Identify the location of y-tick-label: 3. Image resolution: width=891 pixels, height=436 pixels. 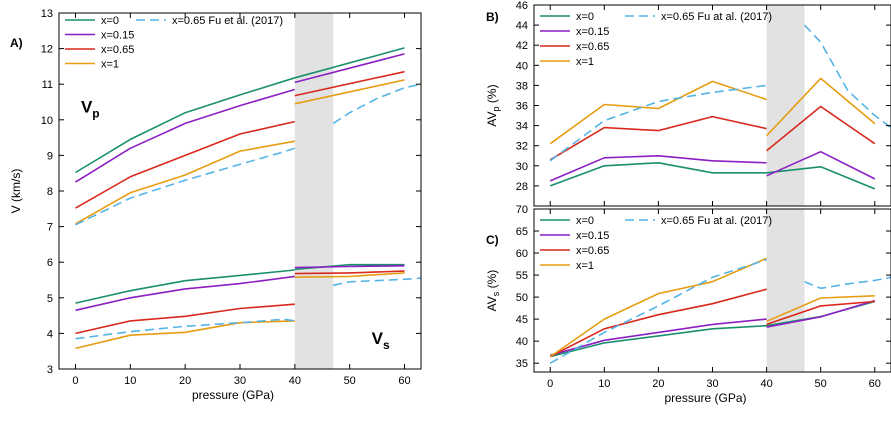
(50, 370).